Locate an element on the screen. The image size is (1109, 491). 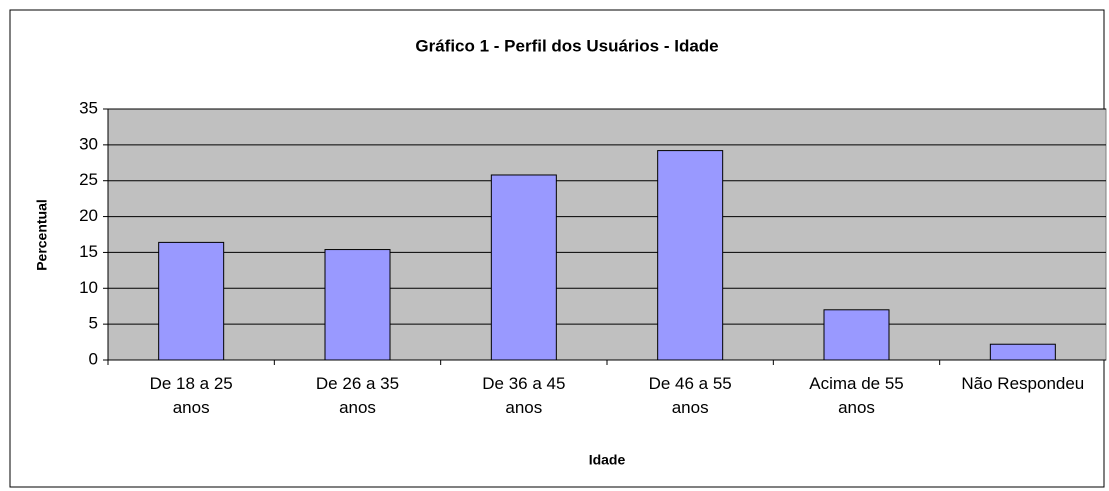
y-tick-label: 20 is located at coordinates (88, 215).